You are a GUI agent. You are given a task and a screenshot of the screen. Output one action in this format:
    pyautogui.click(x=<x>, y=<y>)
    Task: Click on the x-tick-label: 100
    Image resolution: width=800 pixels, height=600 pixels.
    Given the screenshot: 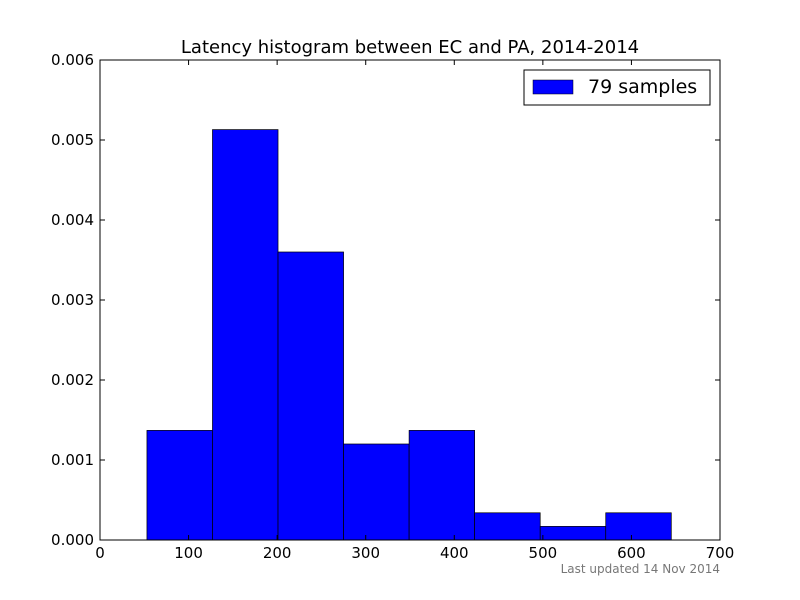 What is the action you would take?
    pyautogui.click(x=188, y=553)
    